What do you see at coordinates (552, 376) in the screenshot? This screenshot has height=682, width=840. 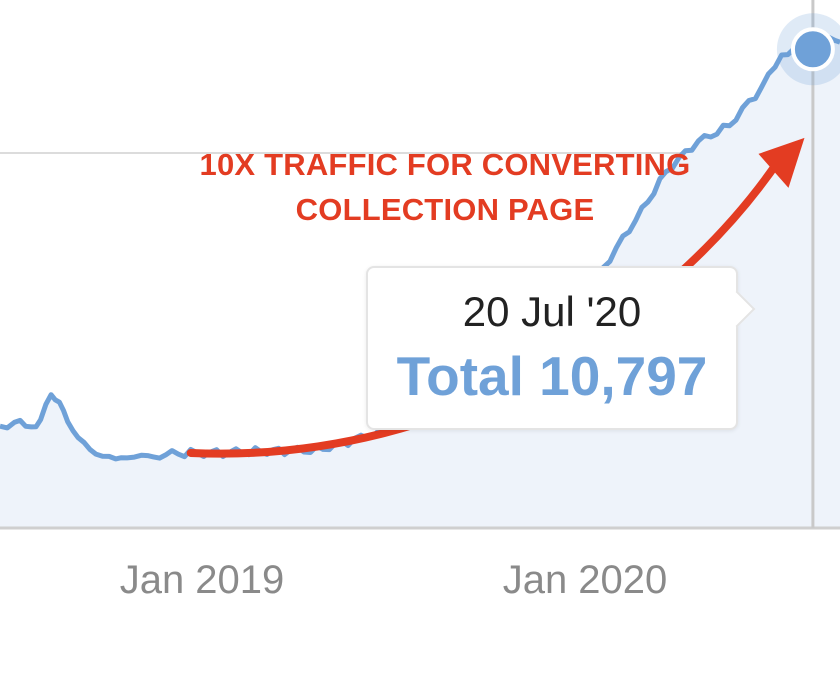 I see `tooltip-total: Total 10,797` at bounding box center [552, 376].